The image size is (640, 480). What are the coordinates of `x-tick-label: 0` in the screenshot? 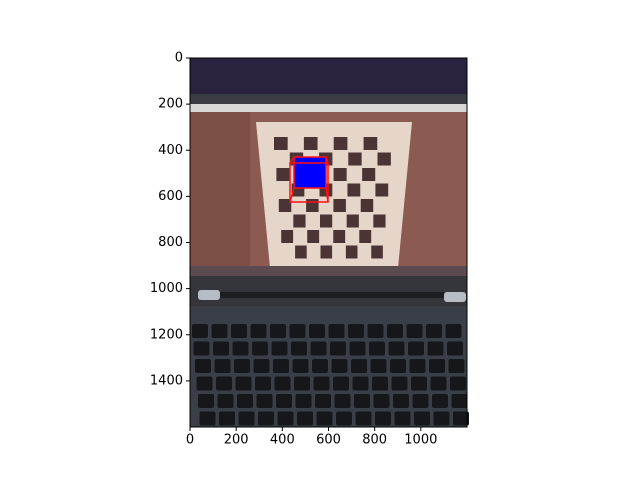 It's located at (190, 440).